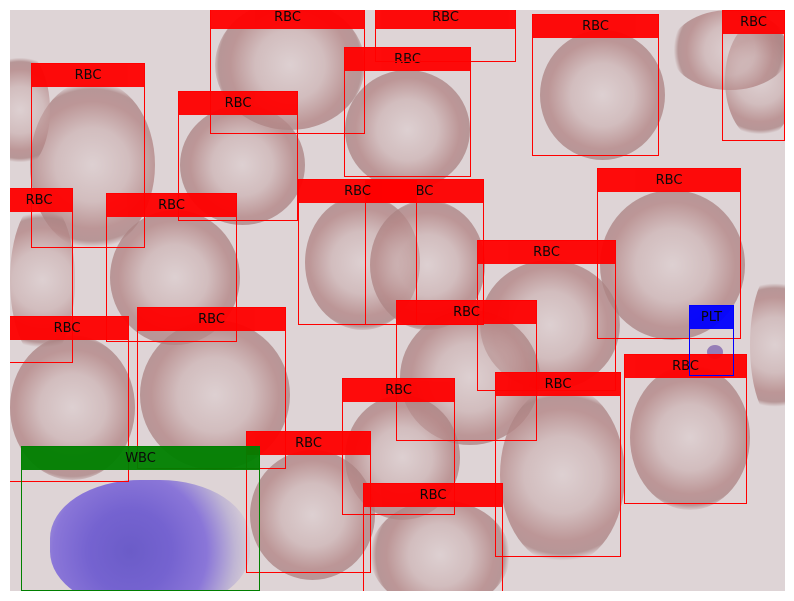 The width and height of the screenshot is (794, 601). I want to click on plt-box: PLT, so click(711, 340).